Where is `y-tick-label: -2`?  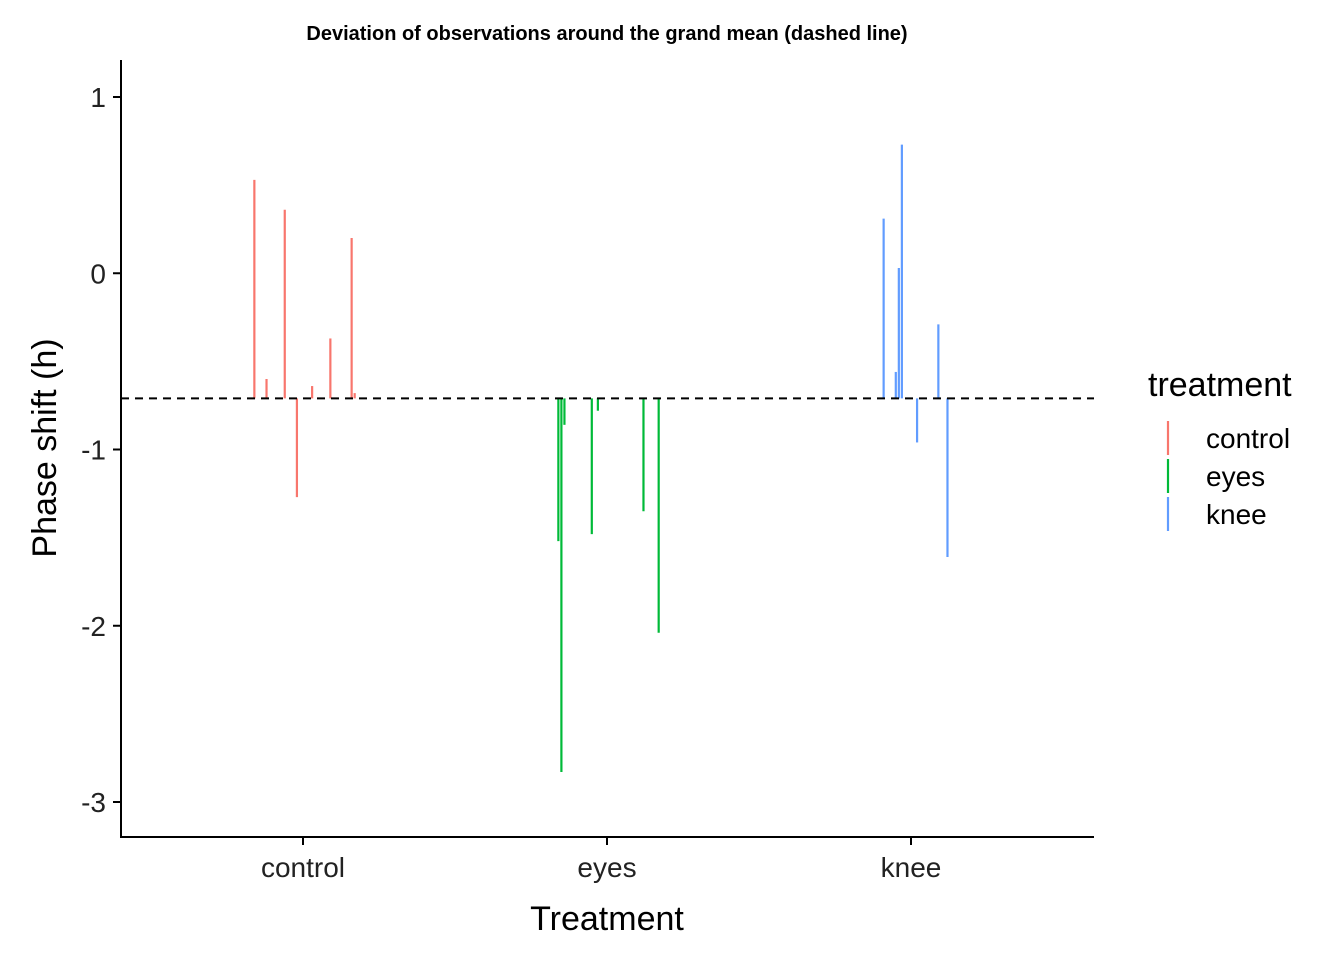 y-tick-label: -2 is located at coordinates (93, 626).